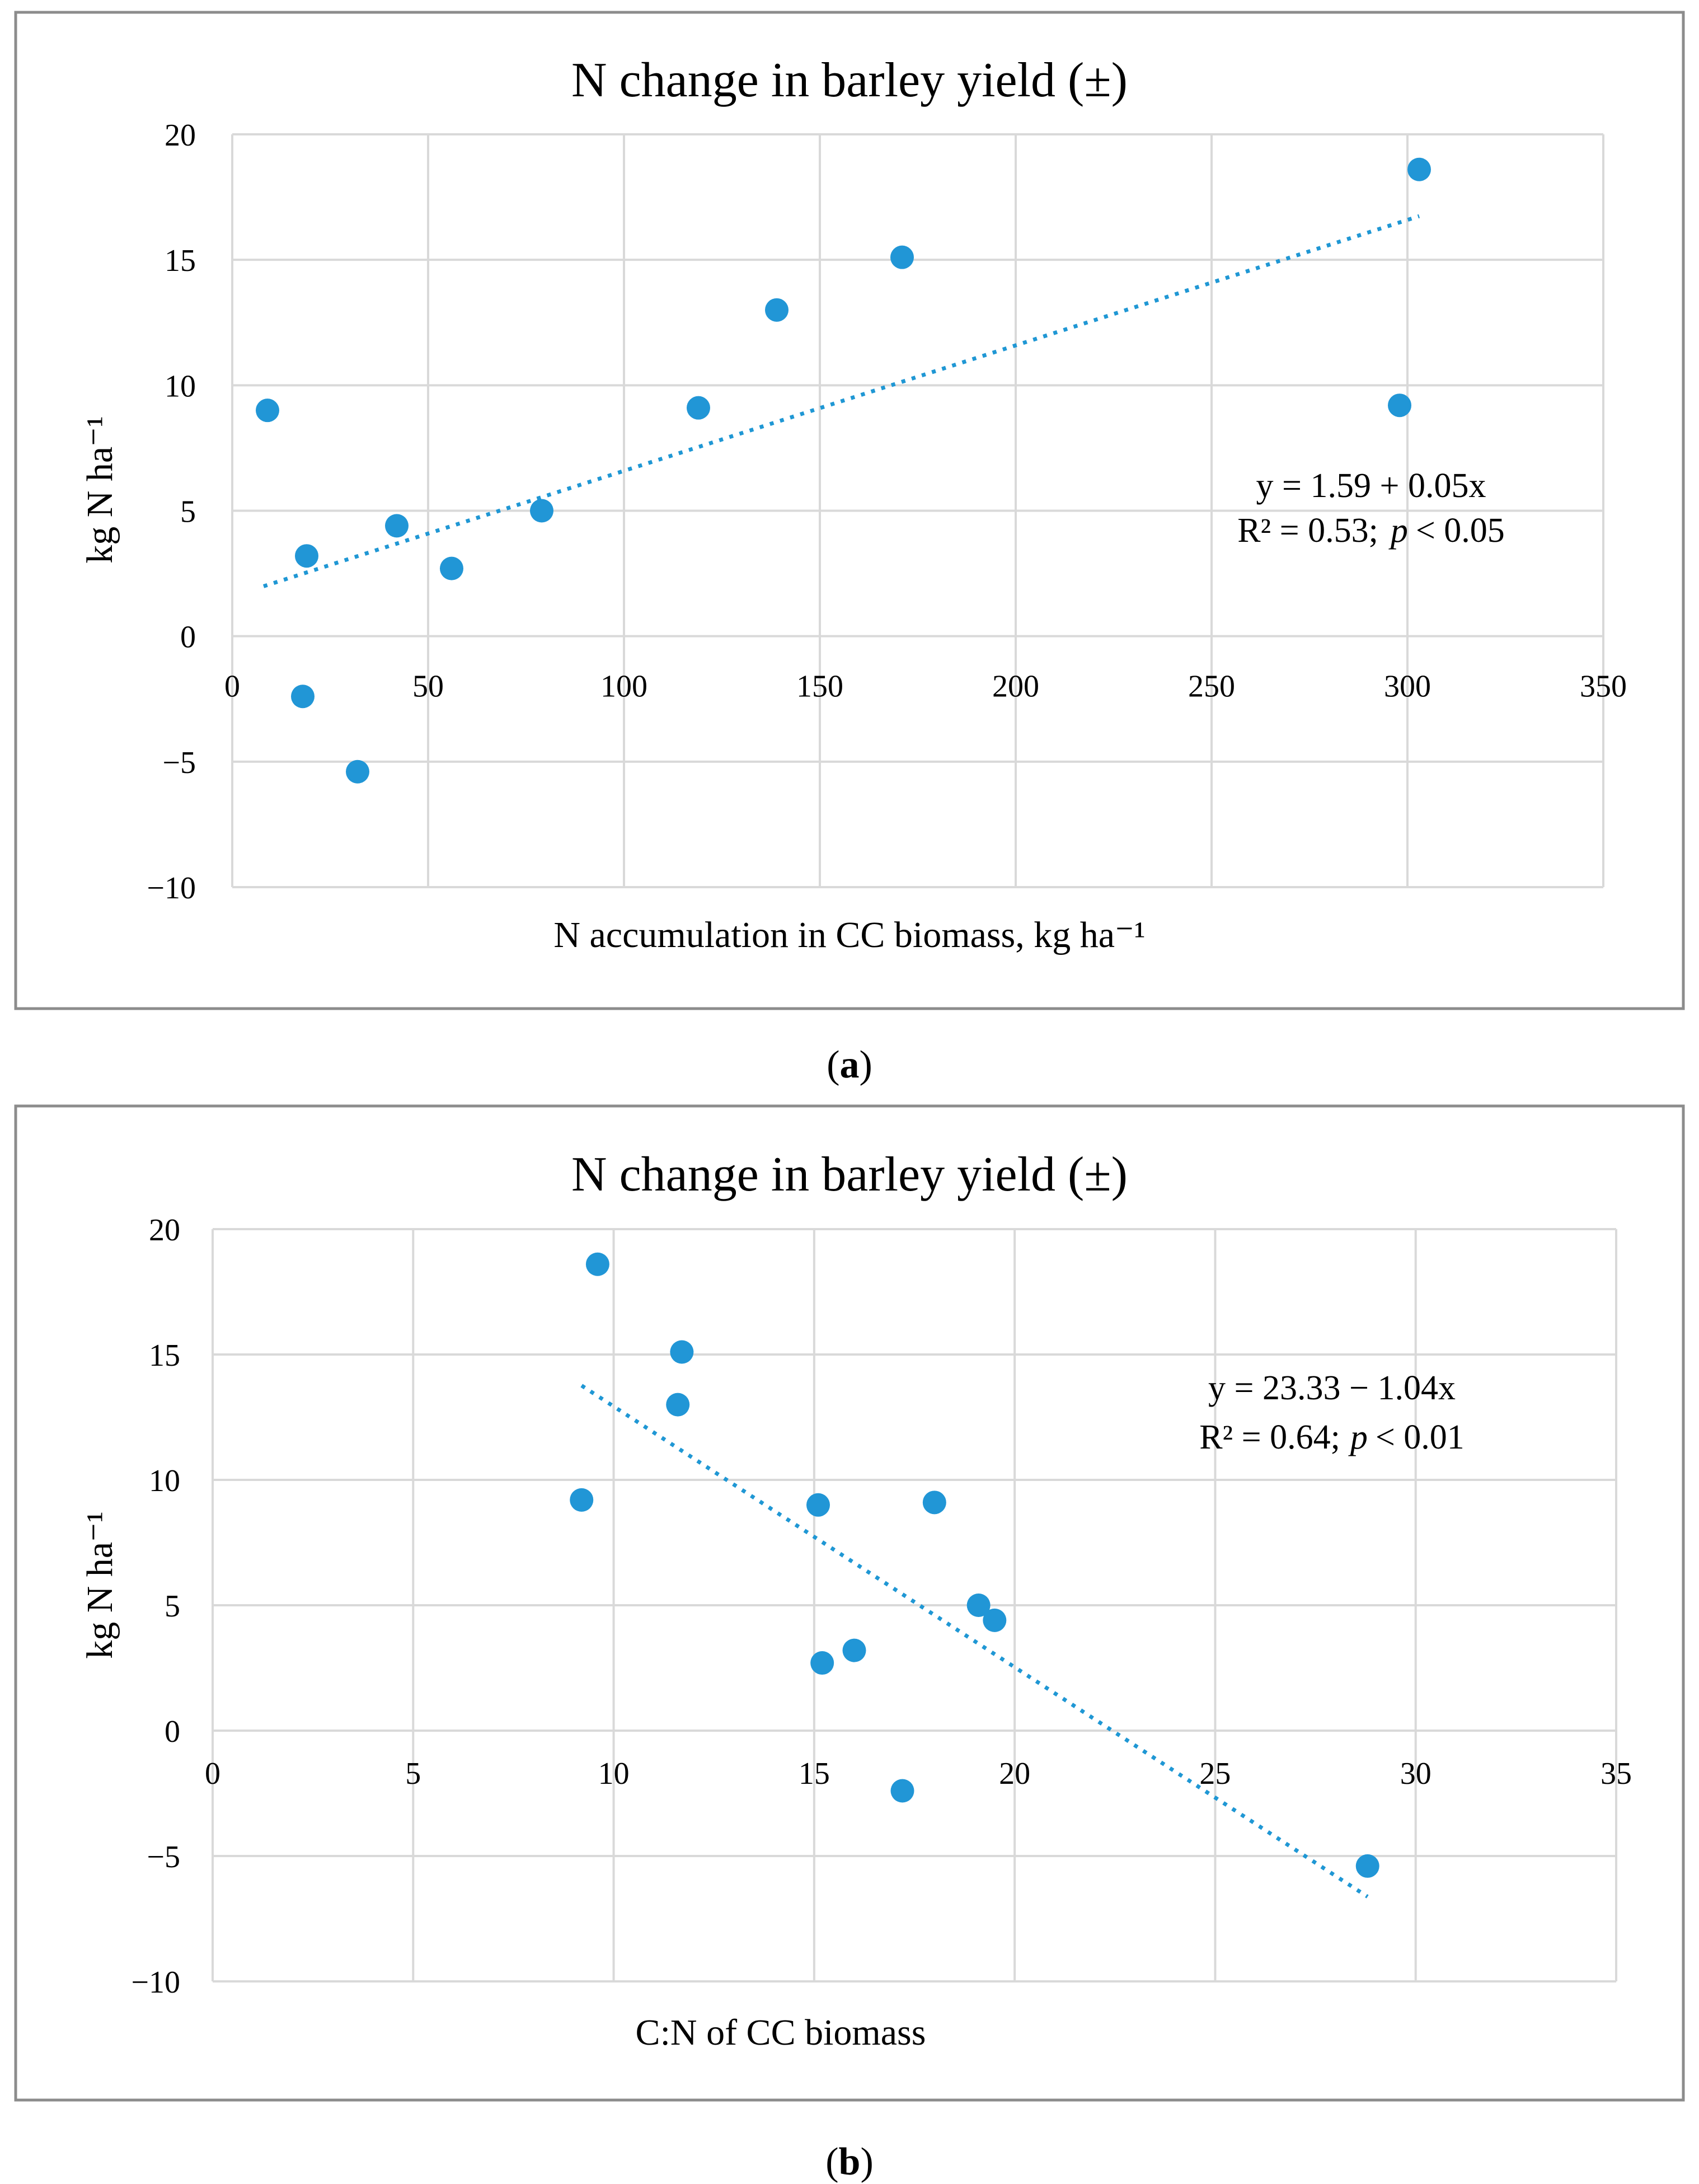 The height and width of the screenshot is (2184, 1699). I want to click on panel-b-r2-prefix: R² = 0.64;, so click(1269, 1437).